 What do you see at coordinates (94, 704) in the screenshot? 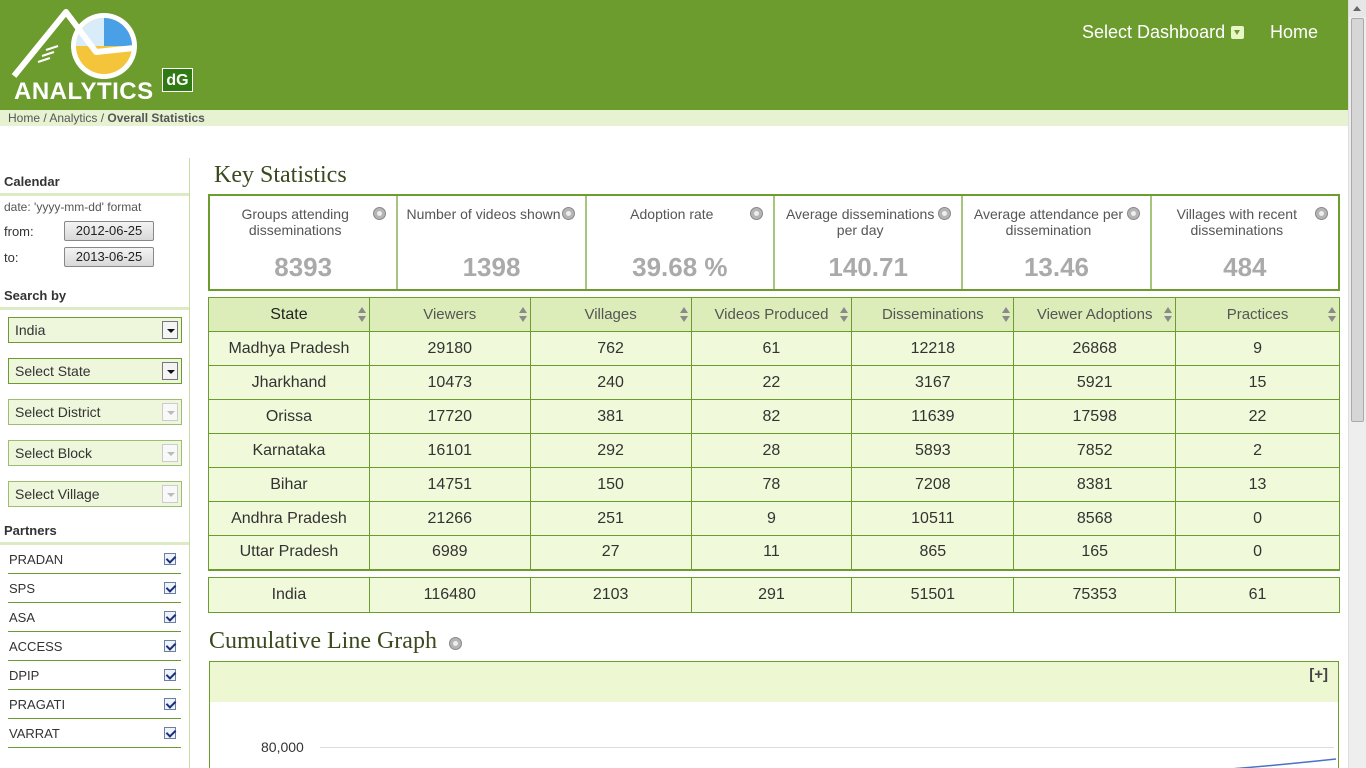
I see `partner-item-pragati: PRAGATI` at bounding box center [94, 704].